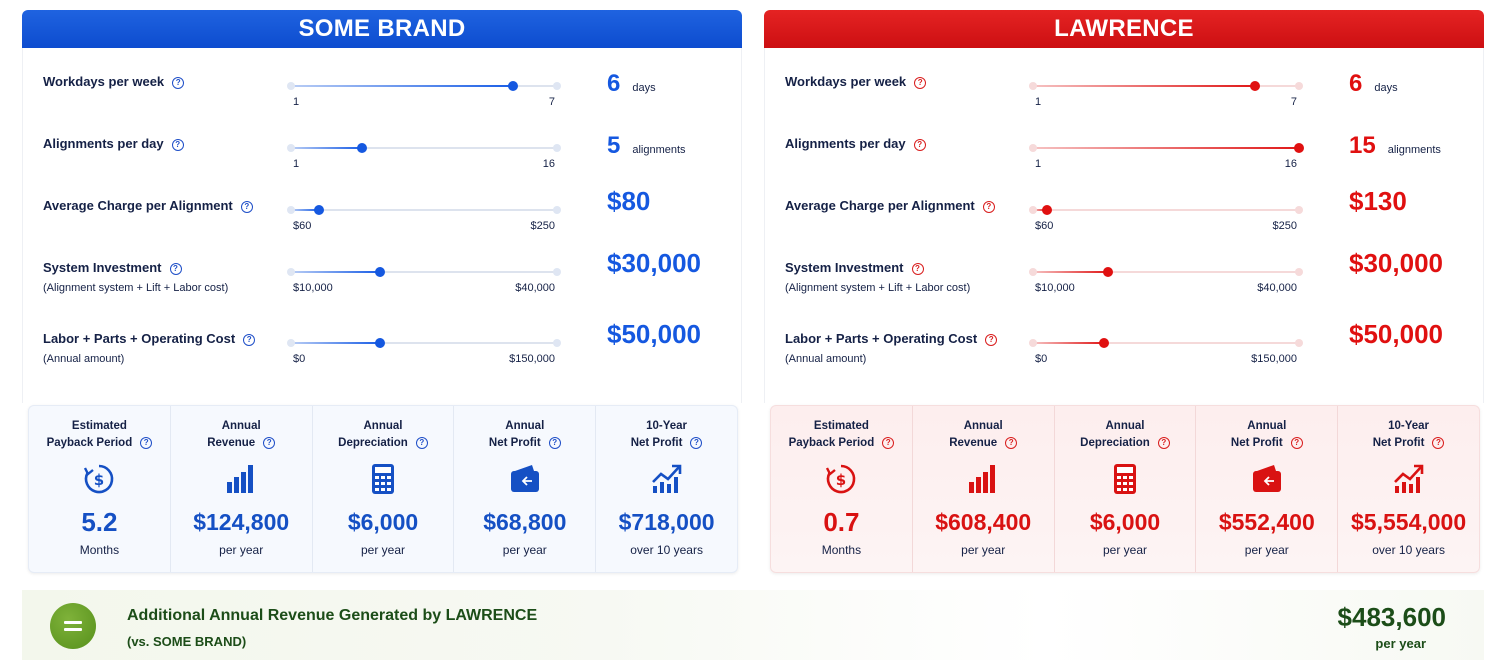  What do you see at coordinates (983, 522) in the screenshot?
I see `annual-revenue-value: $608,400` at bounding box center [983, 522].